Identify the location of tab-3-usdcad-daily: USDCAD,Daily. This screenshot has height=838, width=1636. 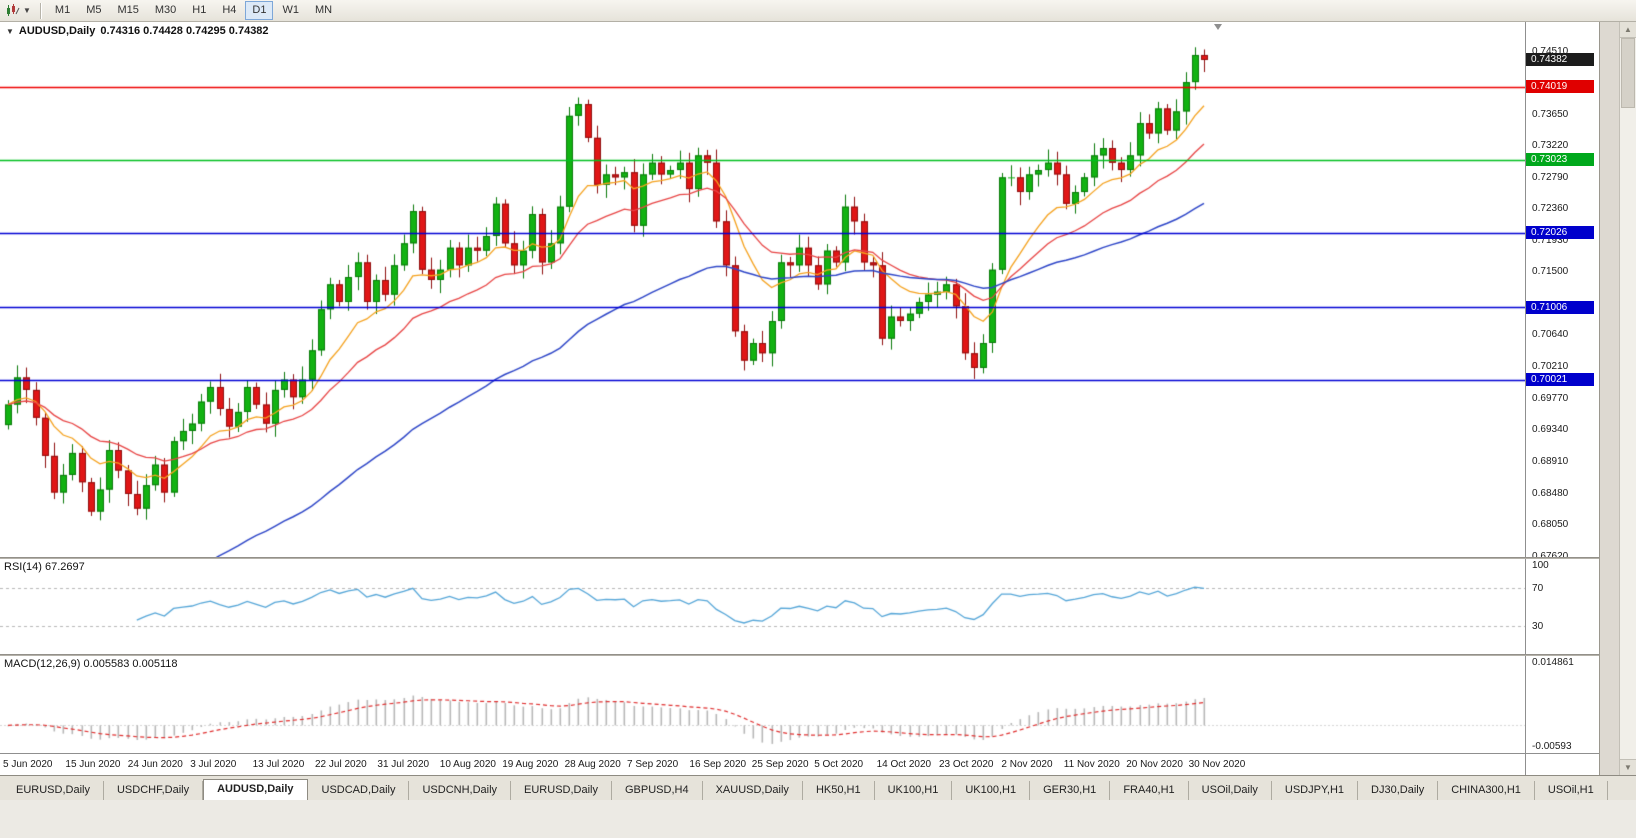
(359, 790).